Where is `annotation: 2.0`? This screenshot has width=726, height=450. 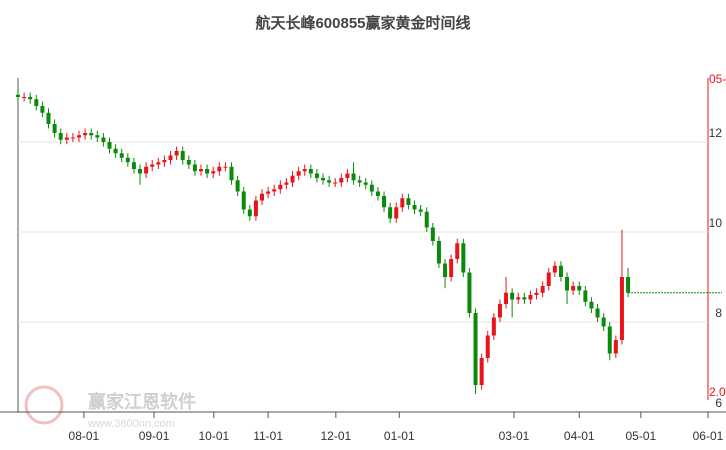 annotation: 2.0 is located at coordinates (717, 392).